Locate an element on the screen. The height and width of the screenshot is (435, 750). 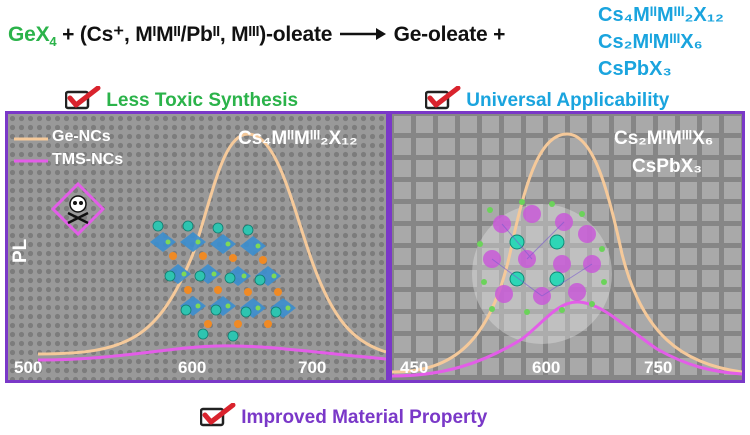
reaction-arrow-icon is located at coordinates (363, 35).